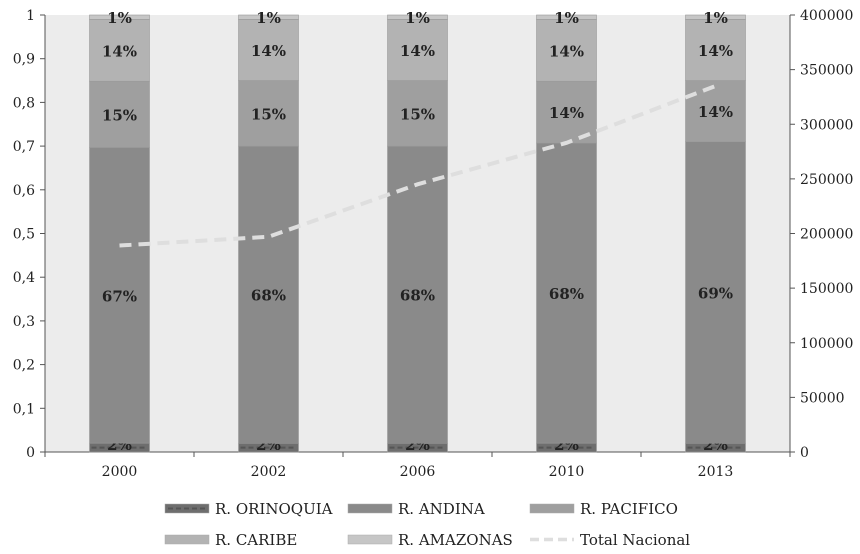 This screenshot has height=554, width=860. I want to click on legend-label: R. PACIFICO, so click(629, 509).